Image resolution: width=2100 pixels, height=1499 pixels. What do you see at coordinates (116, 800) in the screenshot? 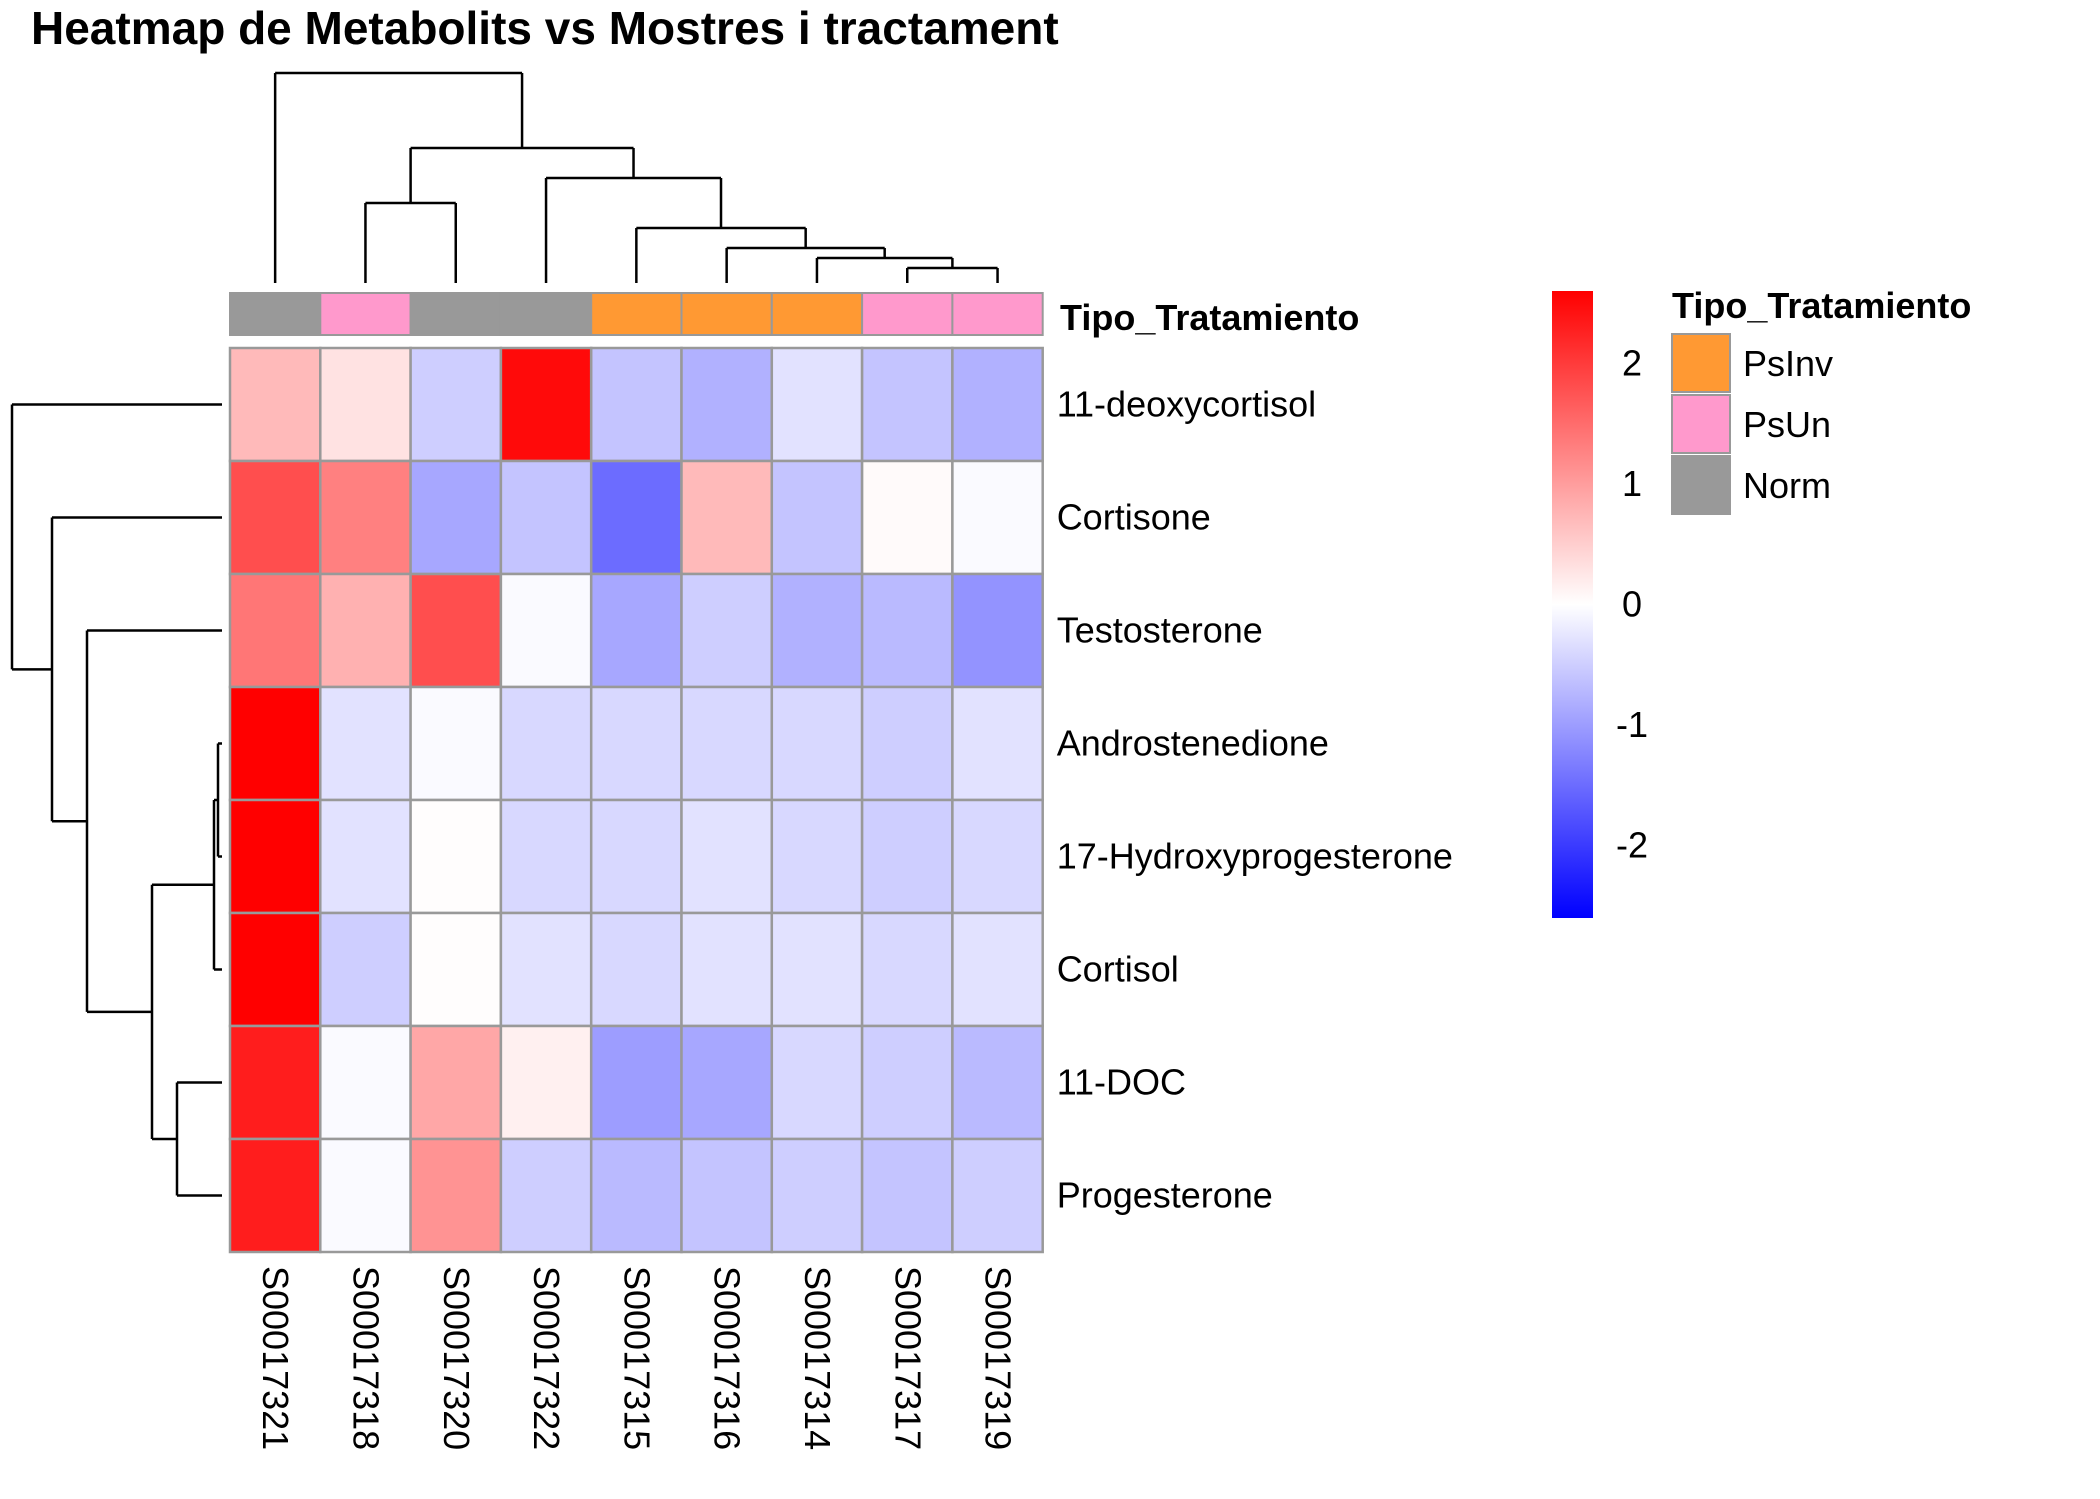
I see `row-dendrogram` at bounding box center [116, 800].